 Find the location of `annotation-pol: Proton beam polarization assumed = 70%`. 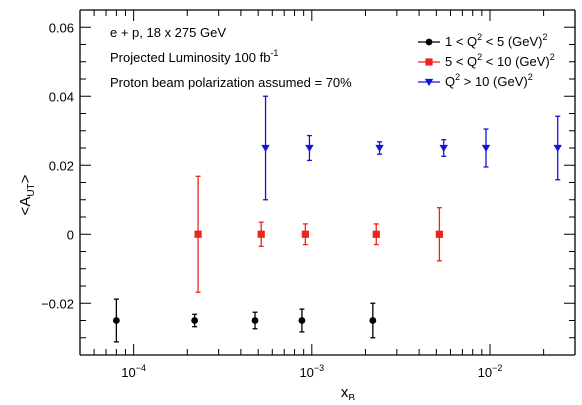

annotation-pol: Proton beam polarization assumed = 70% is located at coordinates (231, 82).